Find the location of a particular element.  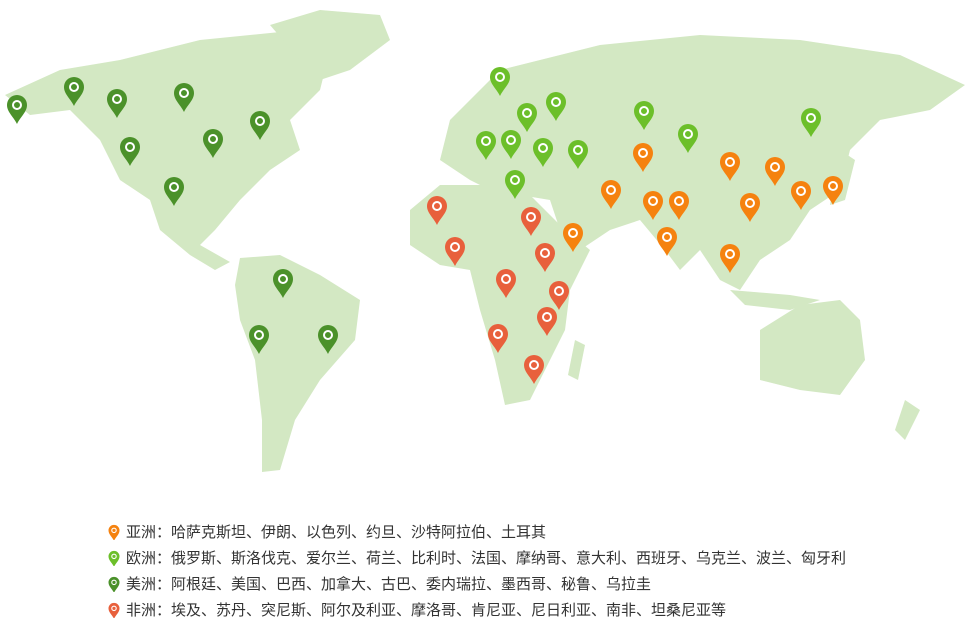

landmass-indonesia is located at coordinates (775, 300).